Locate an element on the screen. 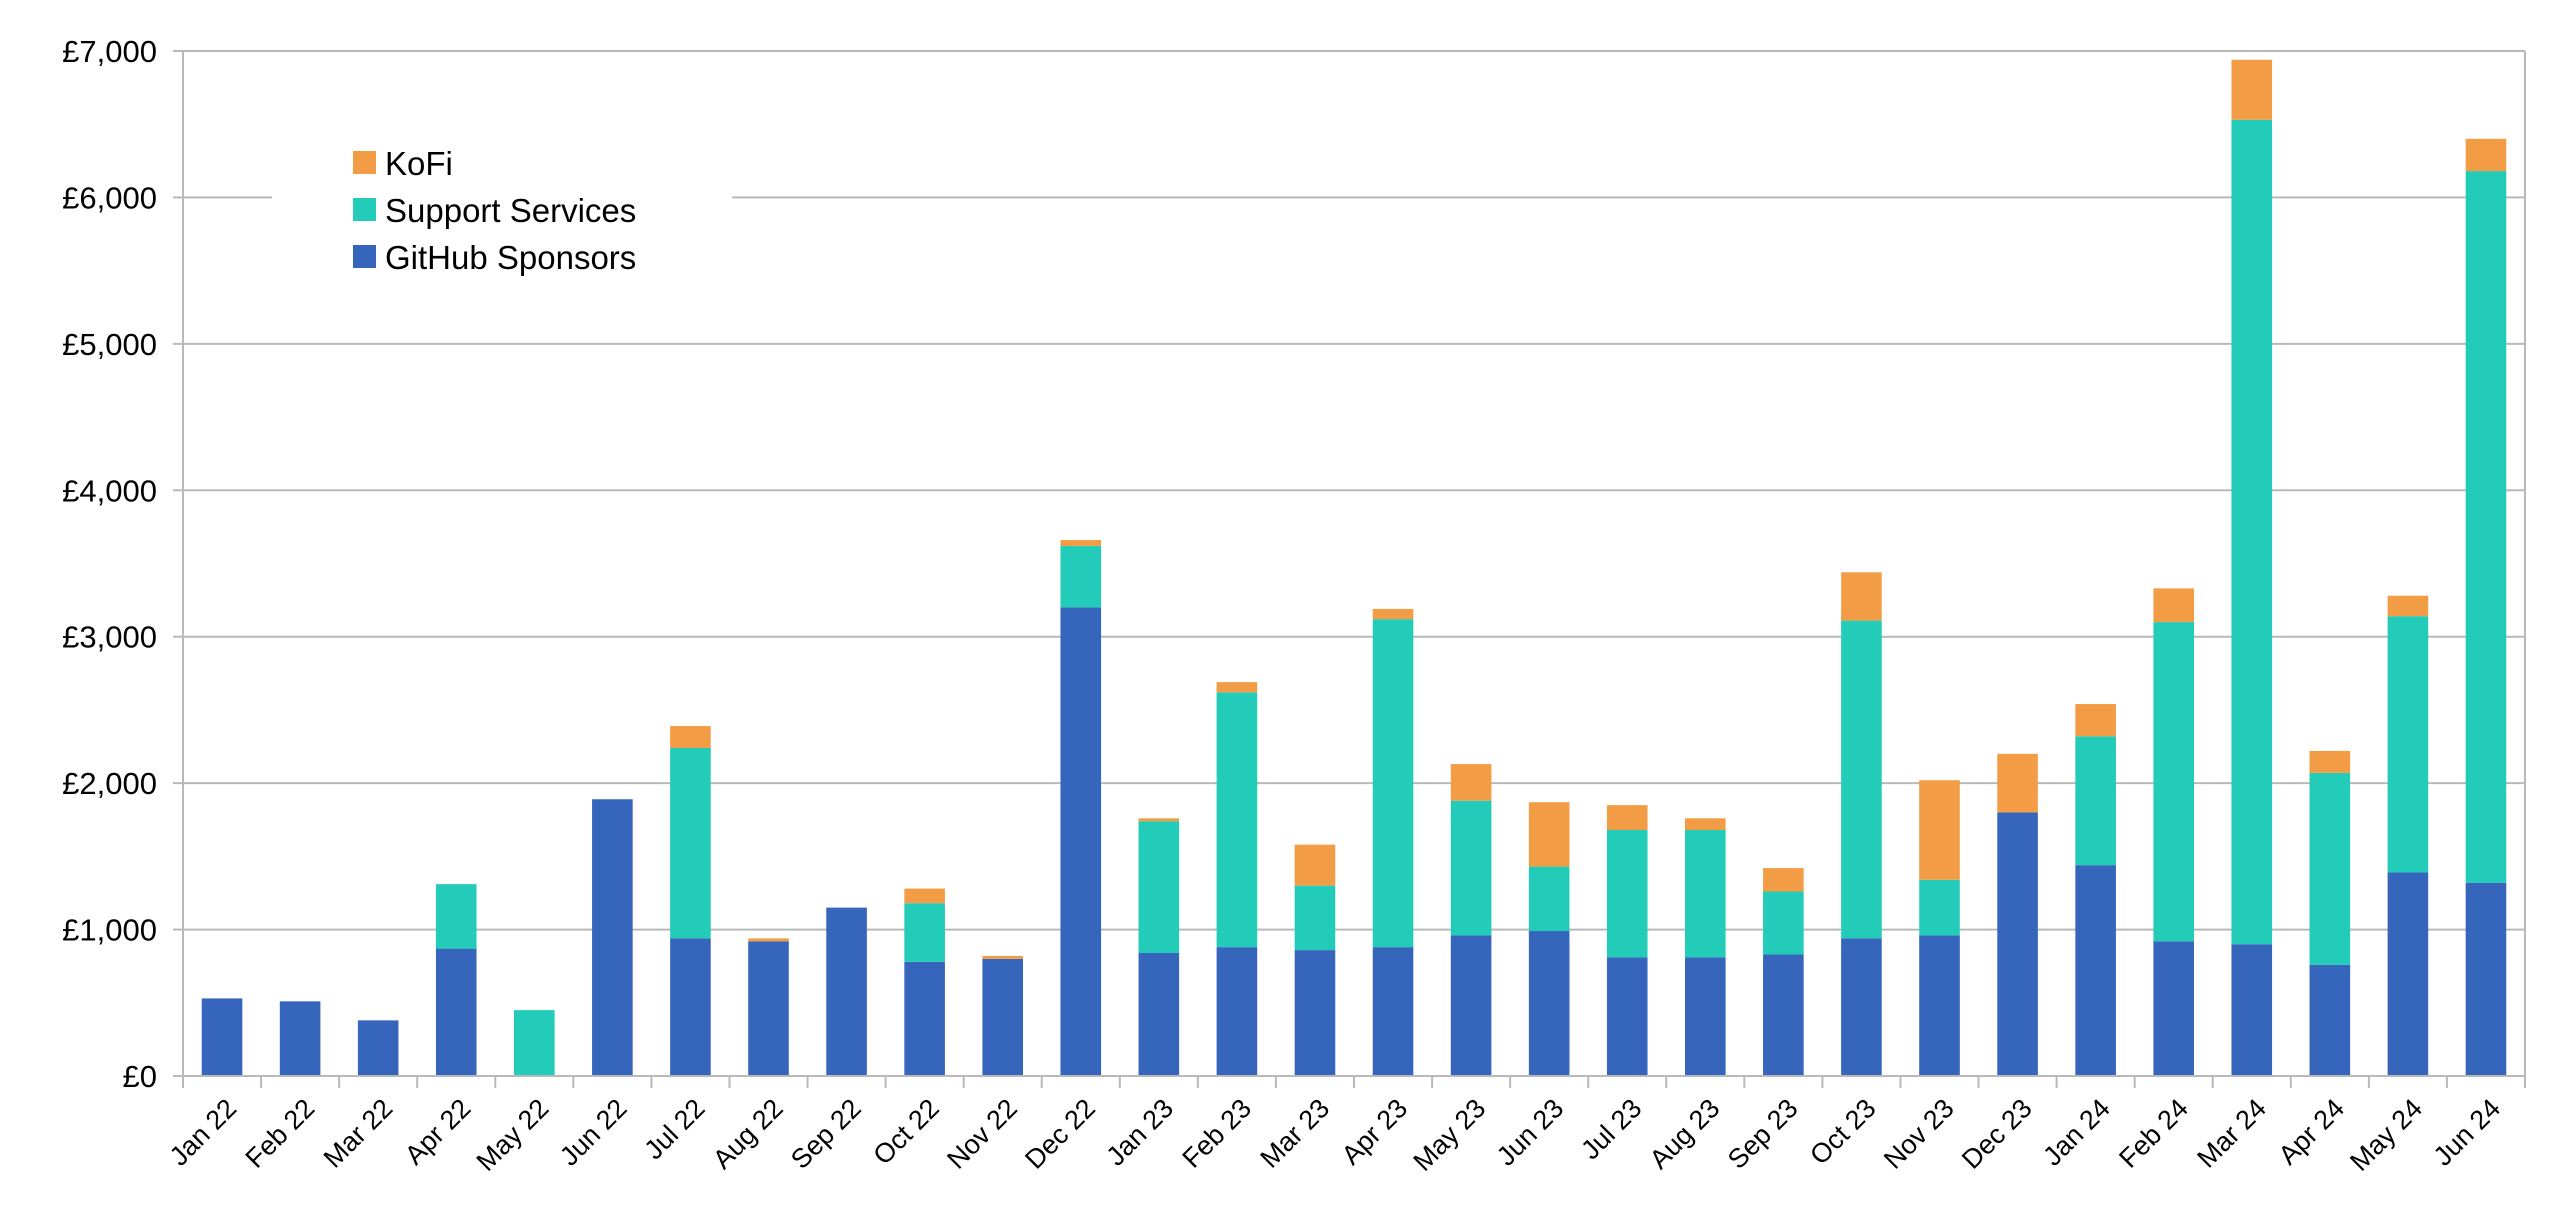  x-tick-label: Mar 24 is located at coordinates (2231, 1133).